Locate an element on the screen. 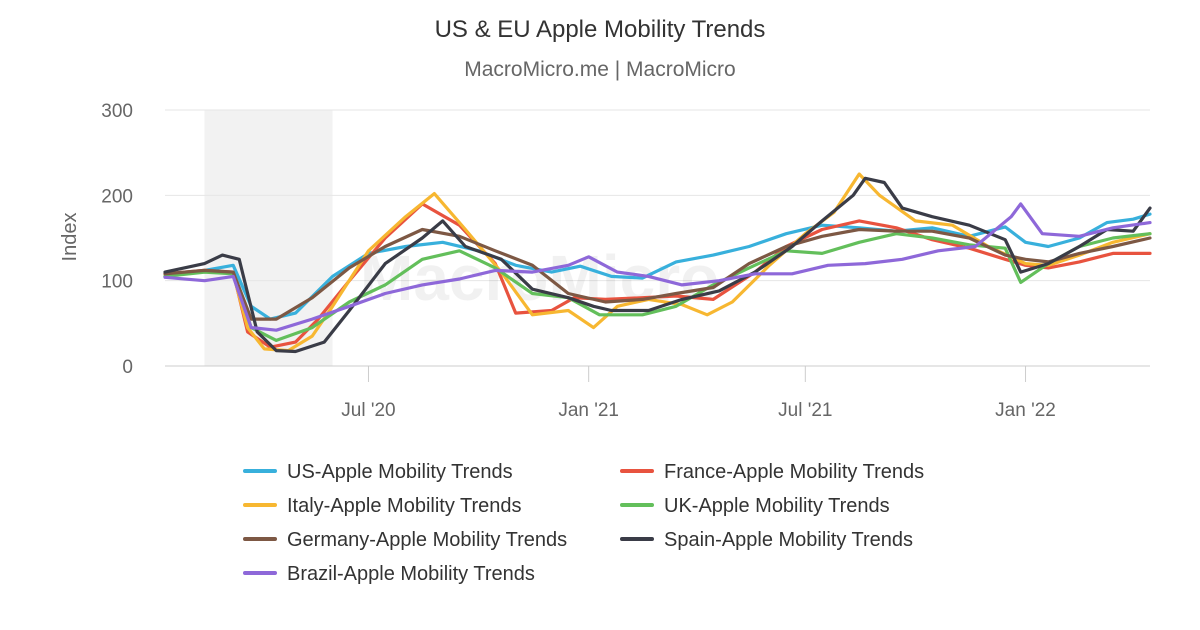  legend-item: UK-Apple Mobility Trends is located at coordinates (755, 506).